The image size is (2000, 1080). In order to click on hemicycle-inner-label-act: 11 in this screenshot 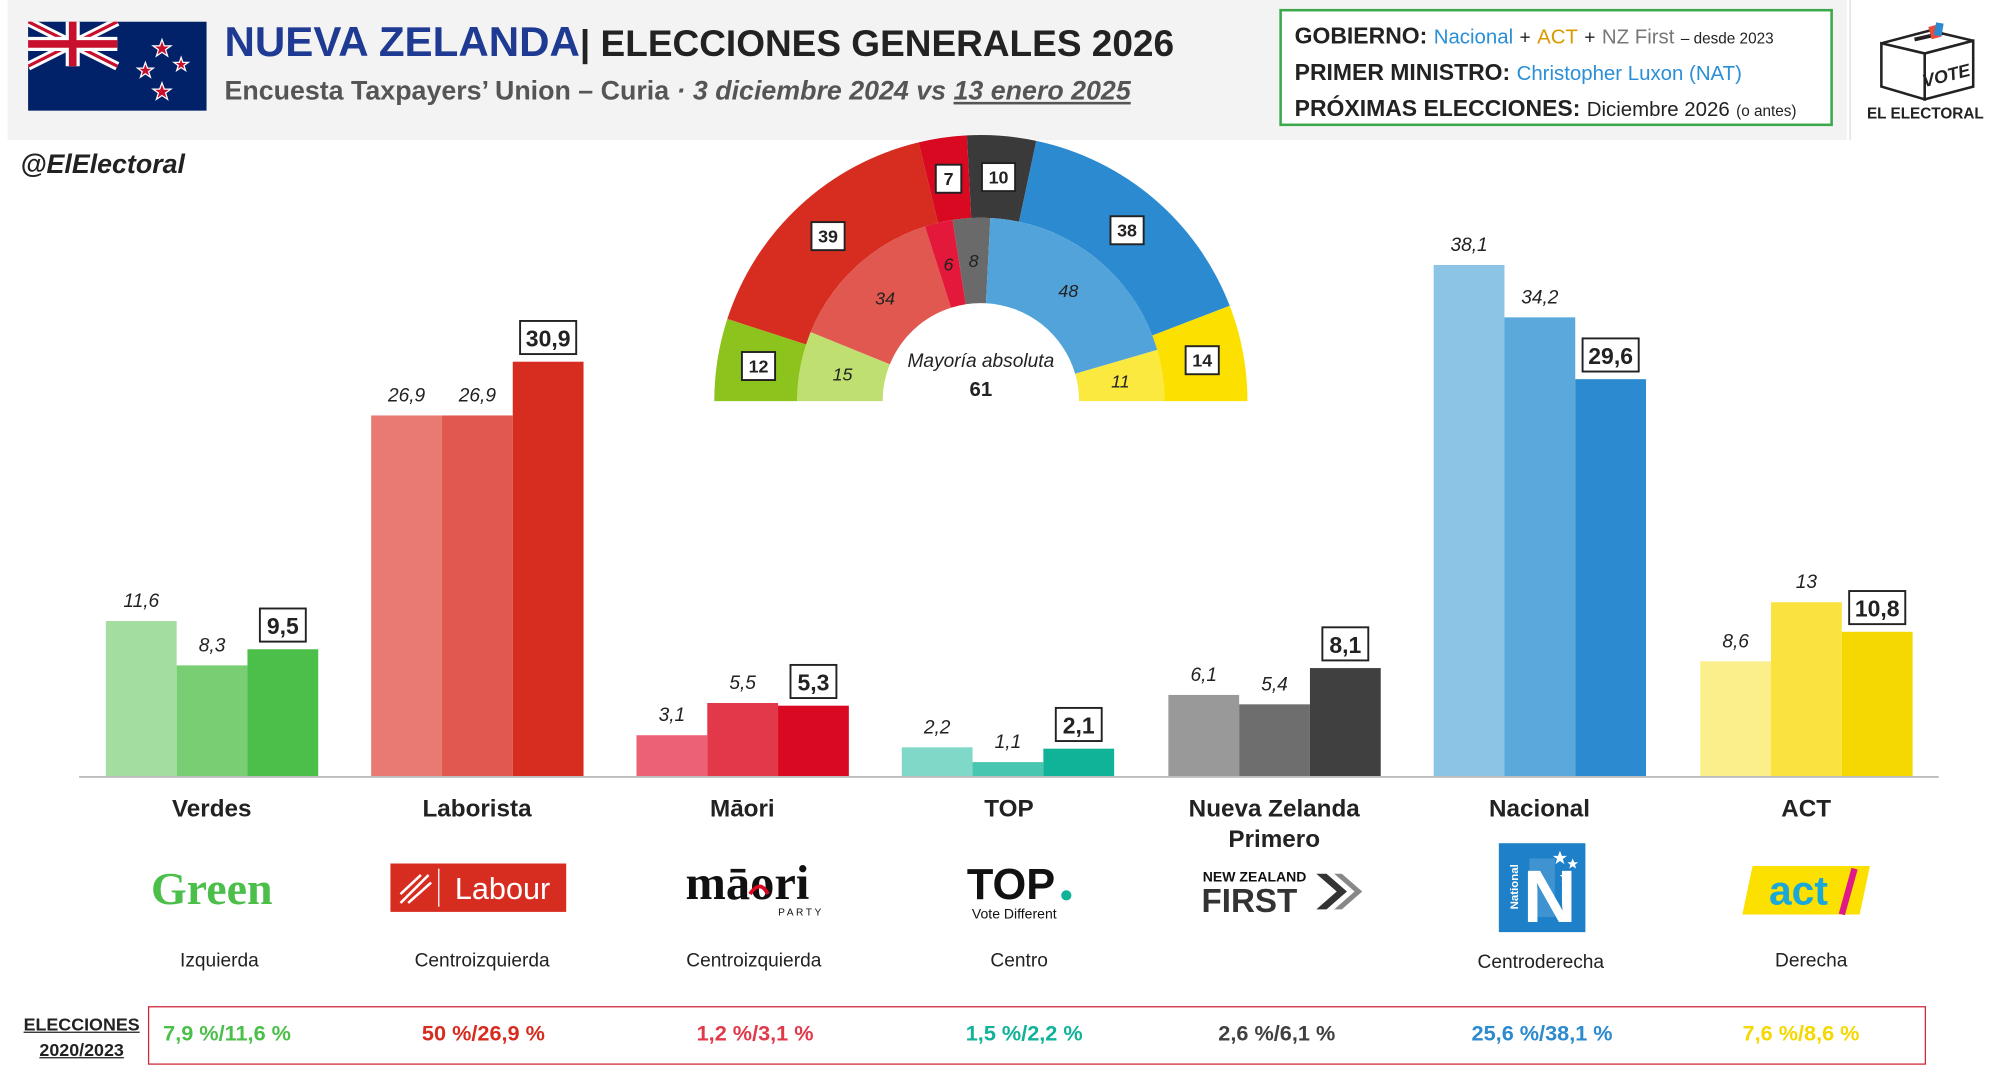, I will do `click(1120, 382)`.